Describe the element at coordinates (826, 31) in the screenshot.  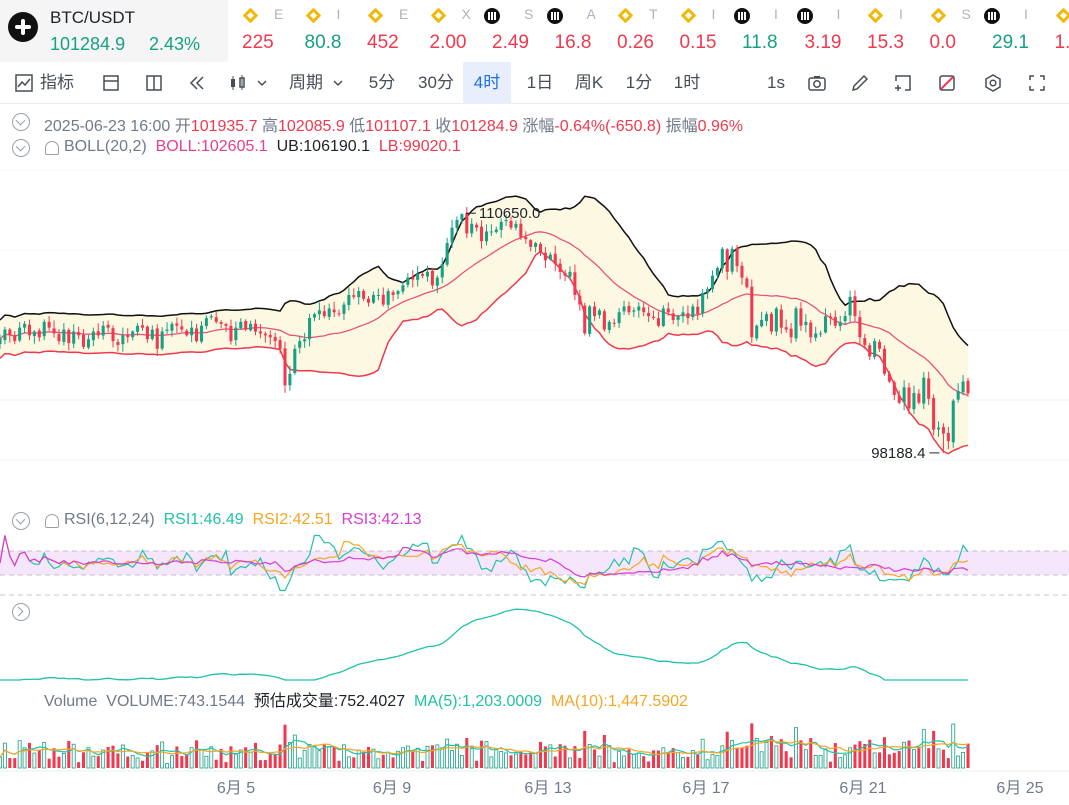
I see `ticker-item: I 3.19` at that location.